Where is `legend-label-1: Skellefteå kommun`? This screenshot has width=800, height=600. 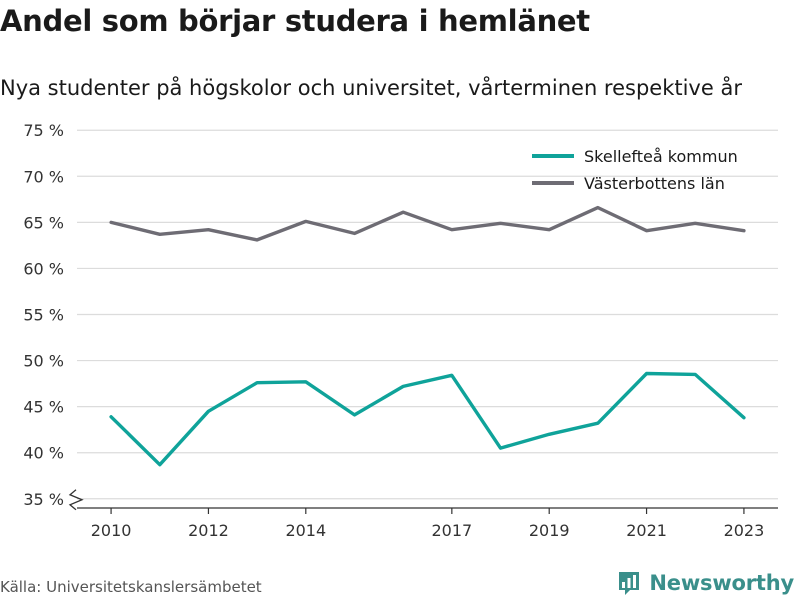 legend-label-1: Skellefteå kommun is located at coordinates (661, 156).